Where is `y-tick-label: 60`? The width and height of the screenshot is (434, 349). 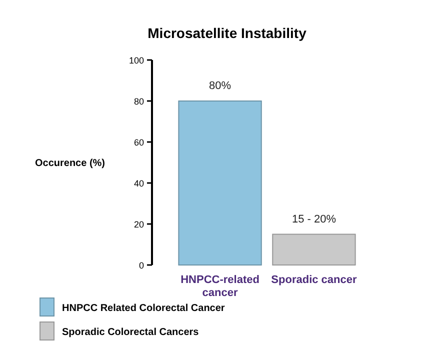
y-tick-label: 60 is located at coordinates (139, 143).